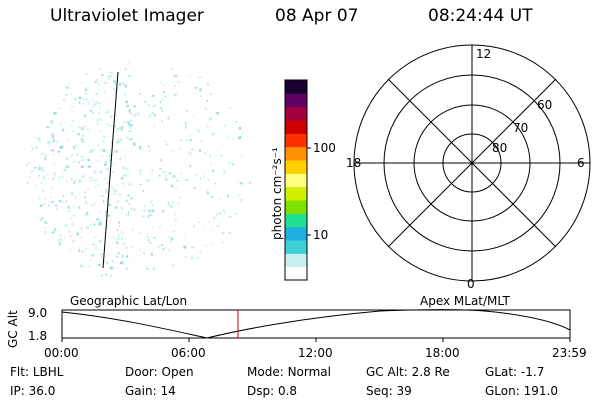  Describe the element at coordinates (289, 372) in the screenshot. I see `status-mode: Mode: Normal` at that location.